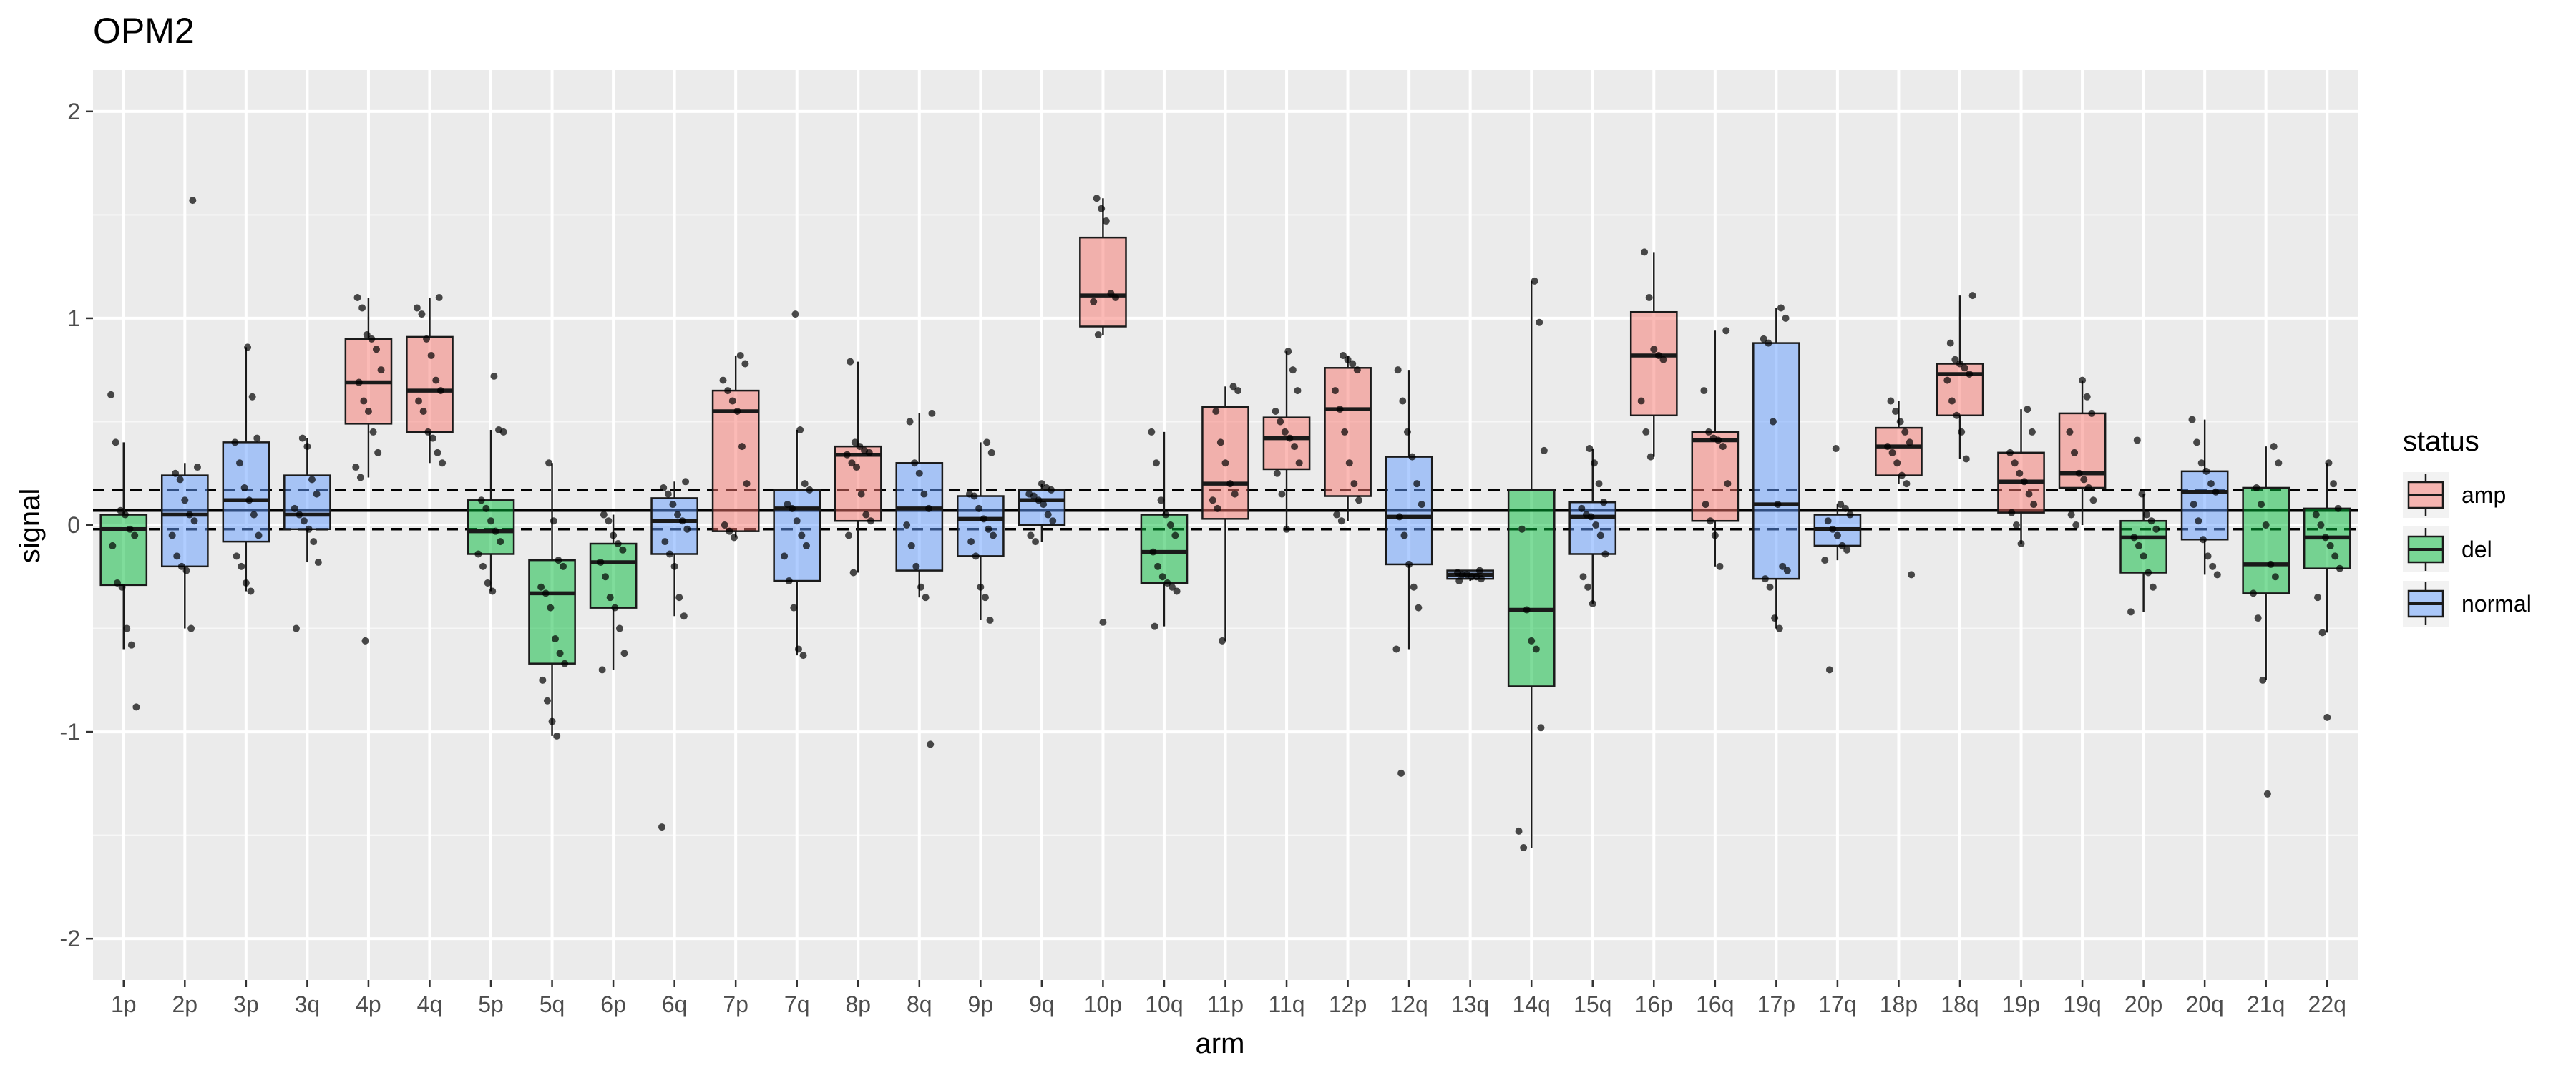  What do you see at coordinates (1531, 564) in the screenshot?
I see `box-14q` at bounding box center [1531, 564].